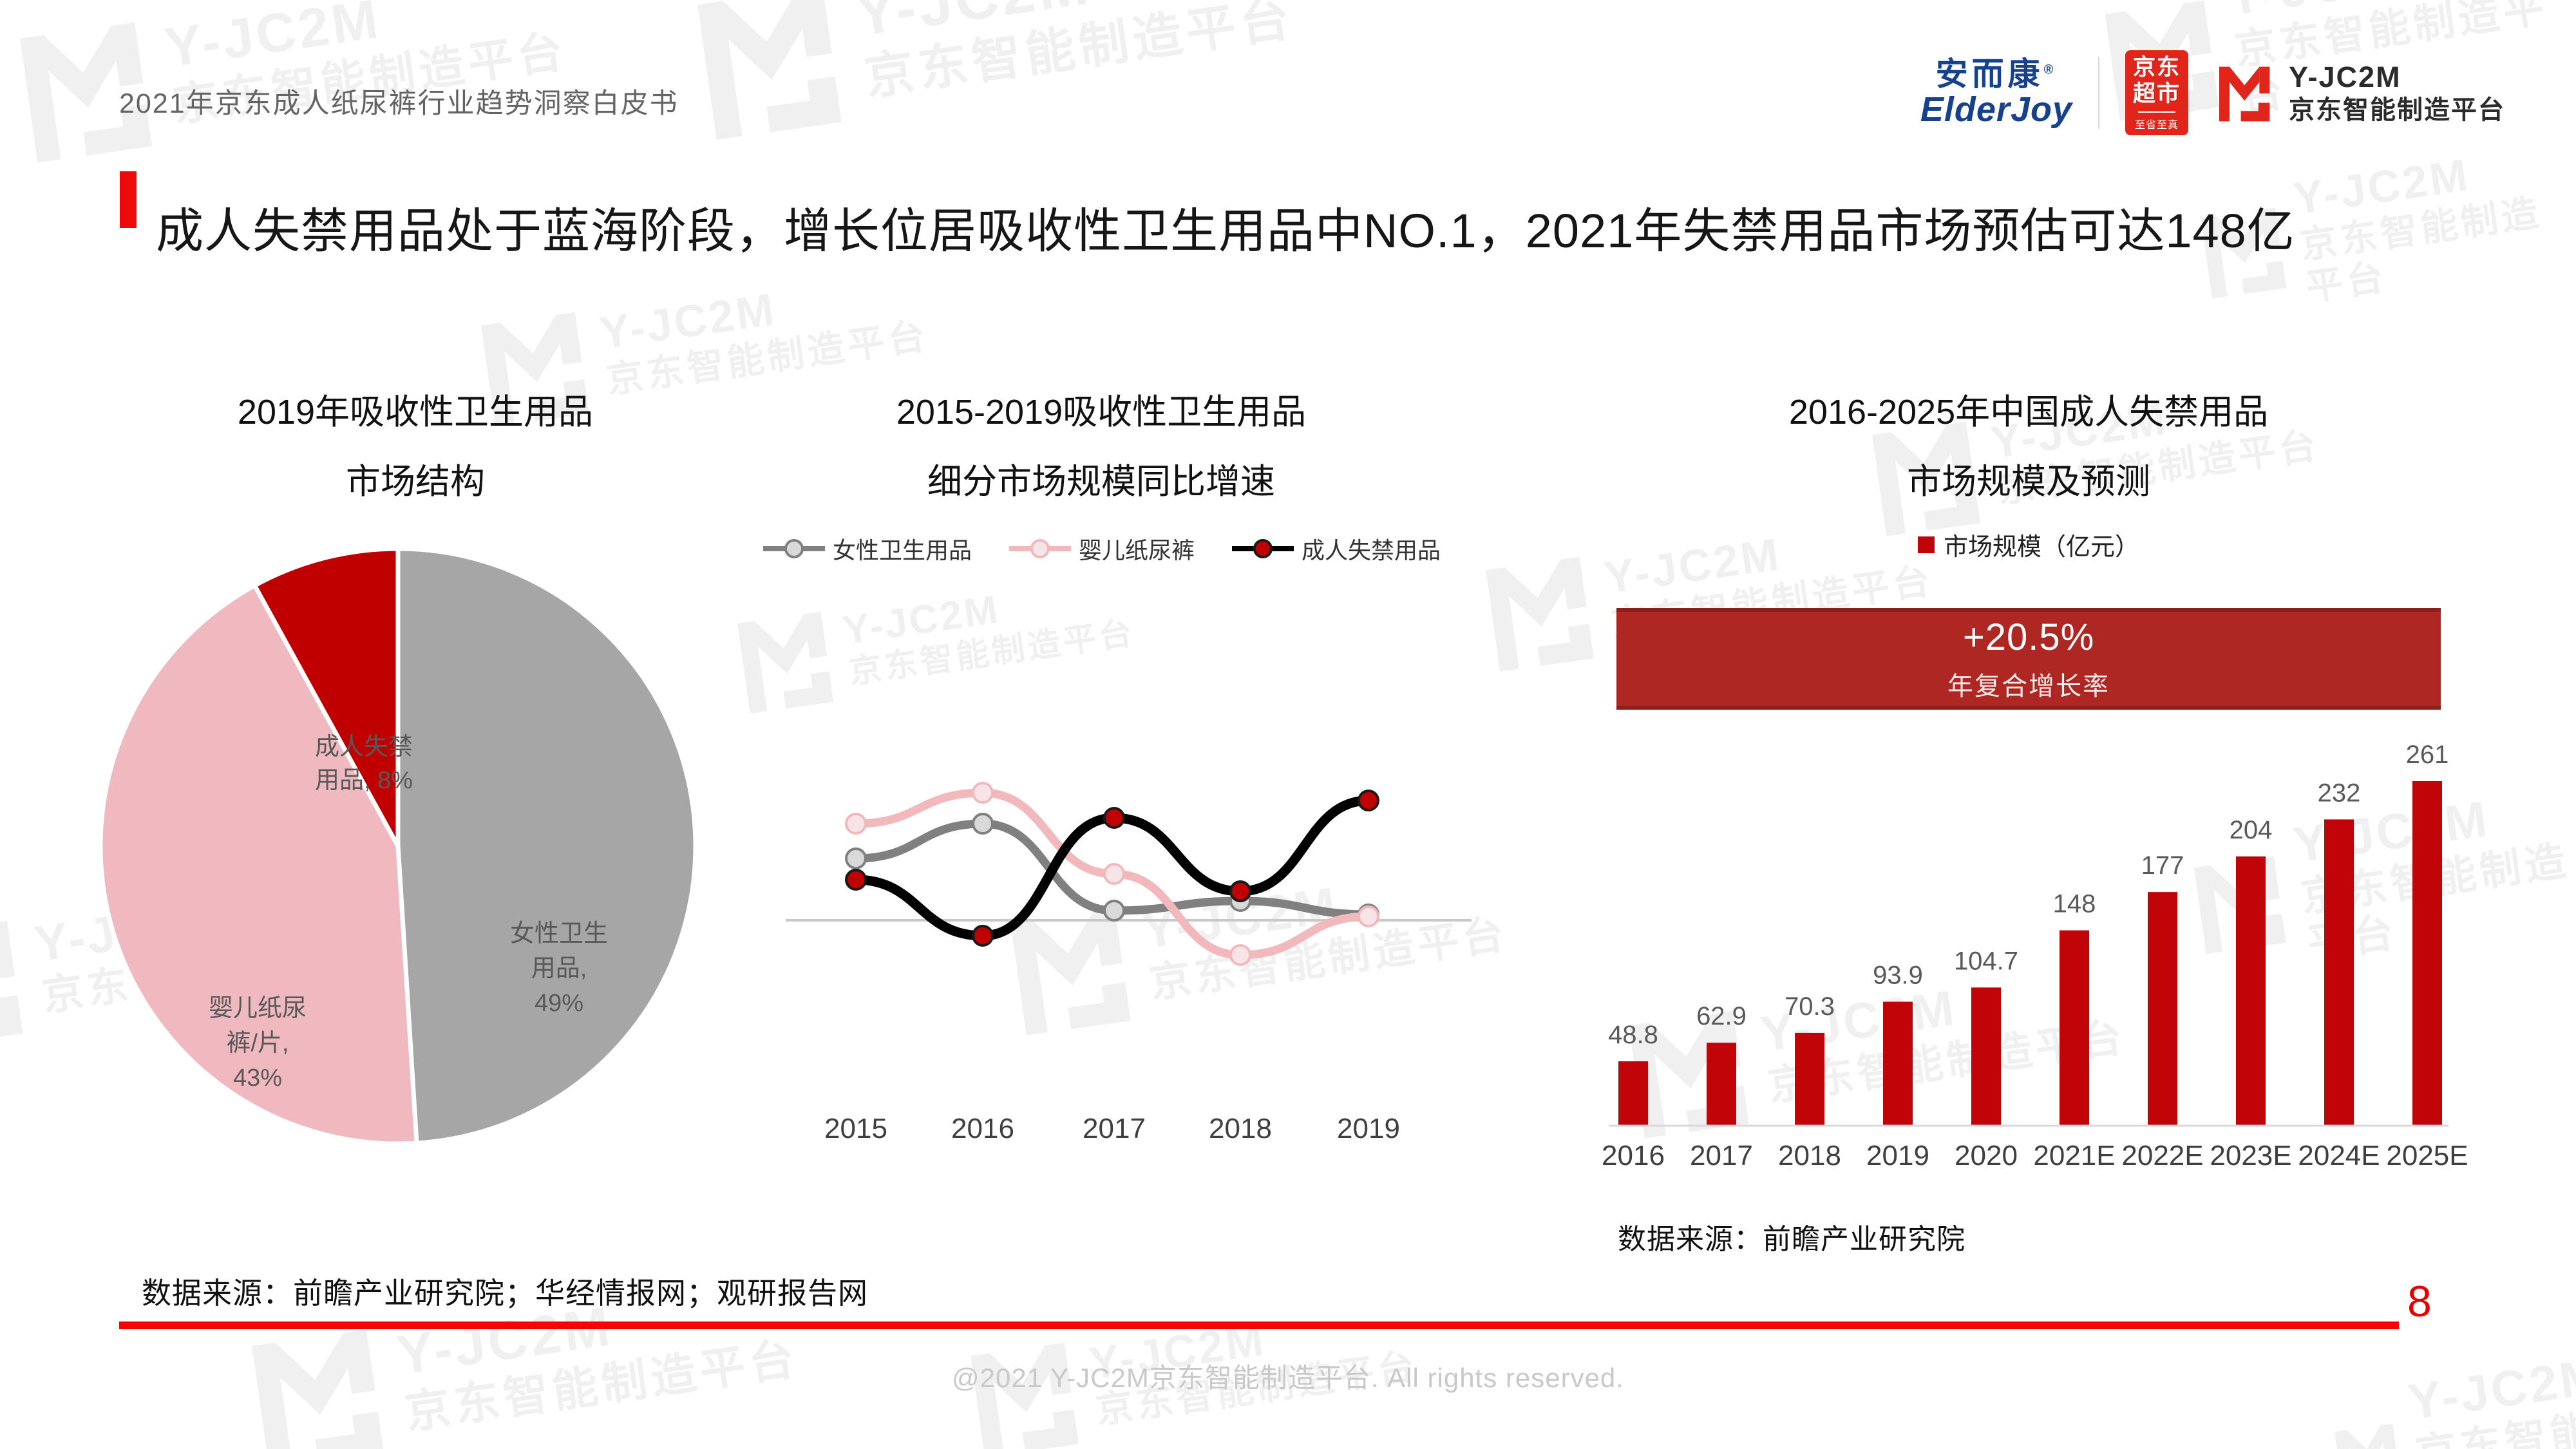 The width and height of the screenshot is (2576, 1449). What do you see at coordinates (1989, 74) in the screenshot?
I see `elderjoy-cn-label: 安而康` at bounding box center [1989, 74].